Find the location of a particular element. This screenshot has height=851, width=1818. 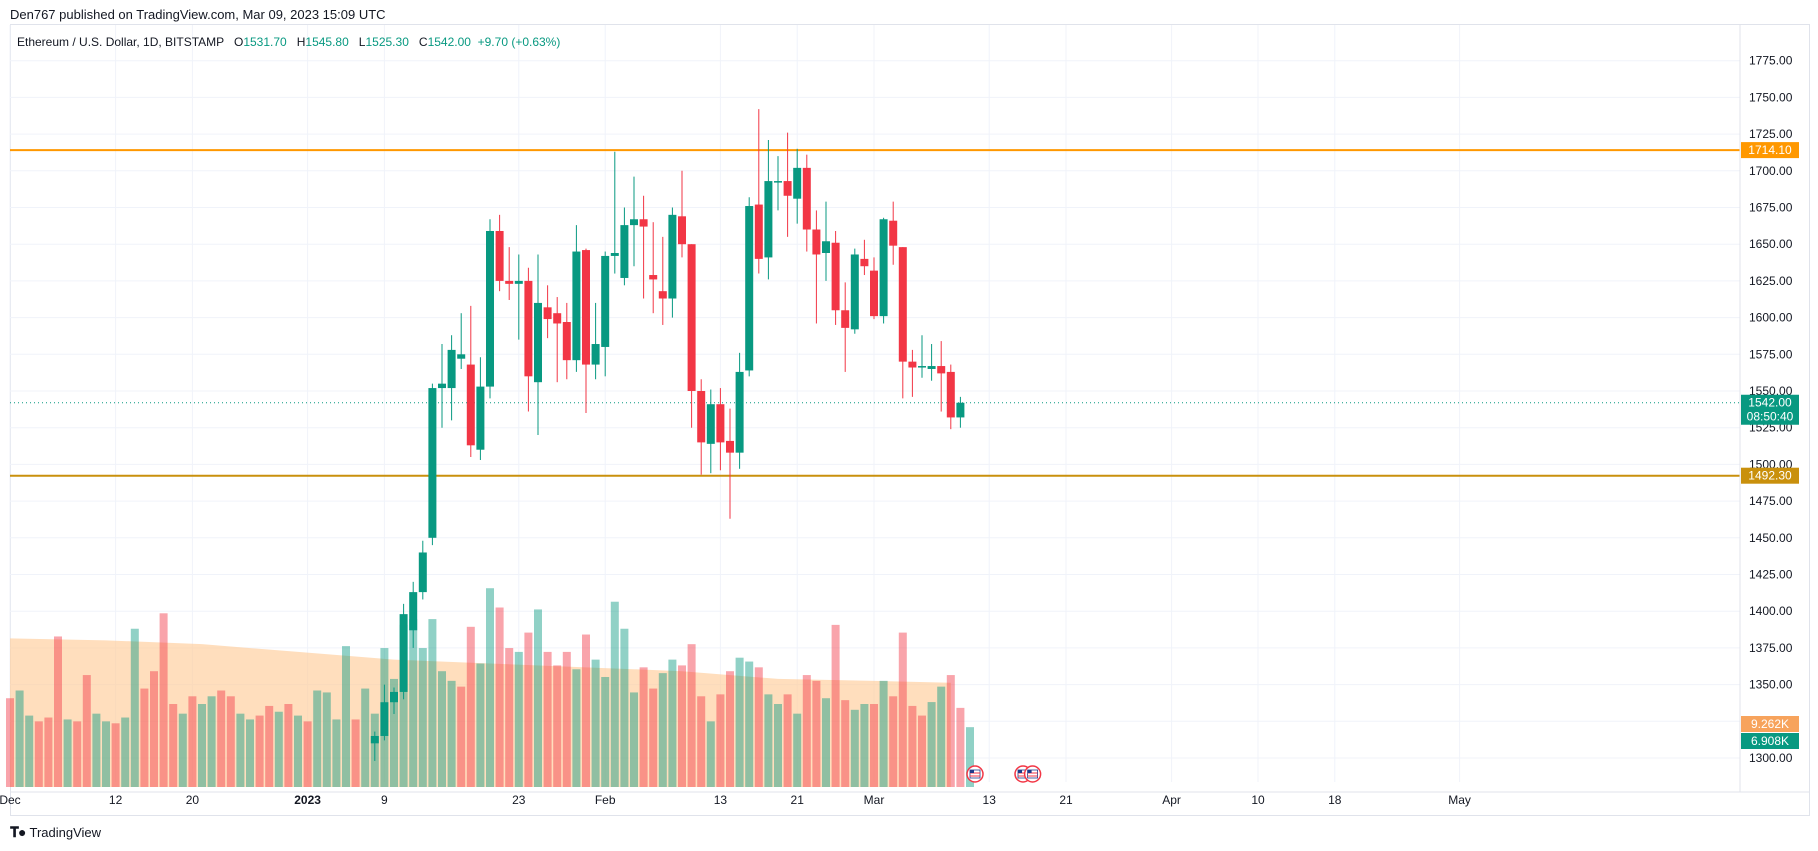

close-label: C is located at coordinates (423, 42).